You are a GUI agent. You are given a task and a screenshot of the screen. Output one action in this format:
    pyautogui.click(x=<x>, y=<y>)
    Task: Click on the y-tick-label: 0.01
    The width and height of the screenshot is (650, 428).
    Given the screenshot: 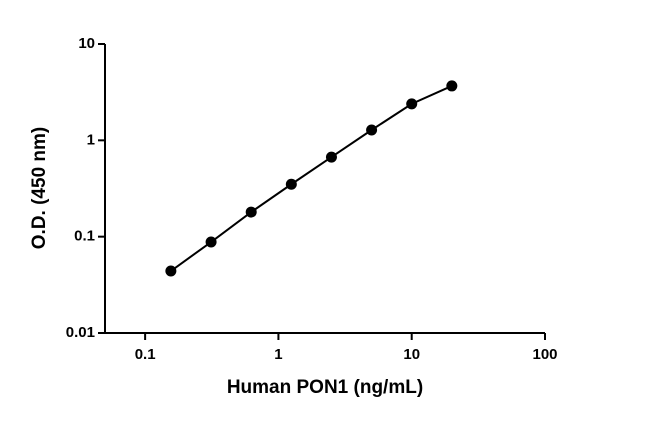 What is the action you would take?
    pyautogui.click(x=80, y=332)
    